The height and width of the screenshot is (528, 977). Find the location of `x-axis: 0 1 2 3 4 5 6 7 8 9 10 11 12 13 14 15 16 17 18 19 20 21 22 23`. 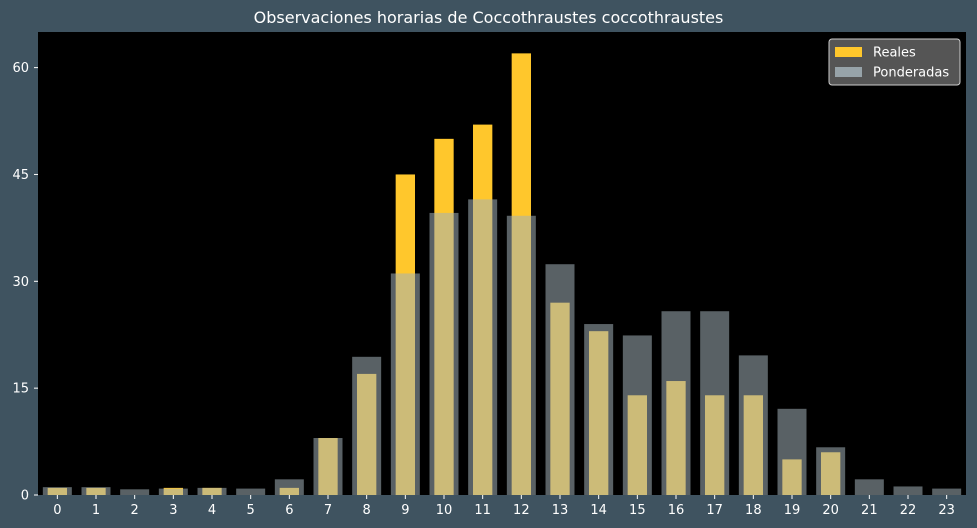

x-axis: 0 1 2 3 4 5 6 7 8 9 10 11 12 13 14 15 16 17 18 19 20 21 22 23 is located at coordinates (504, 506).